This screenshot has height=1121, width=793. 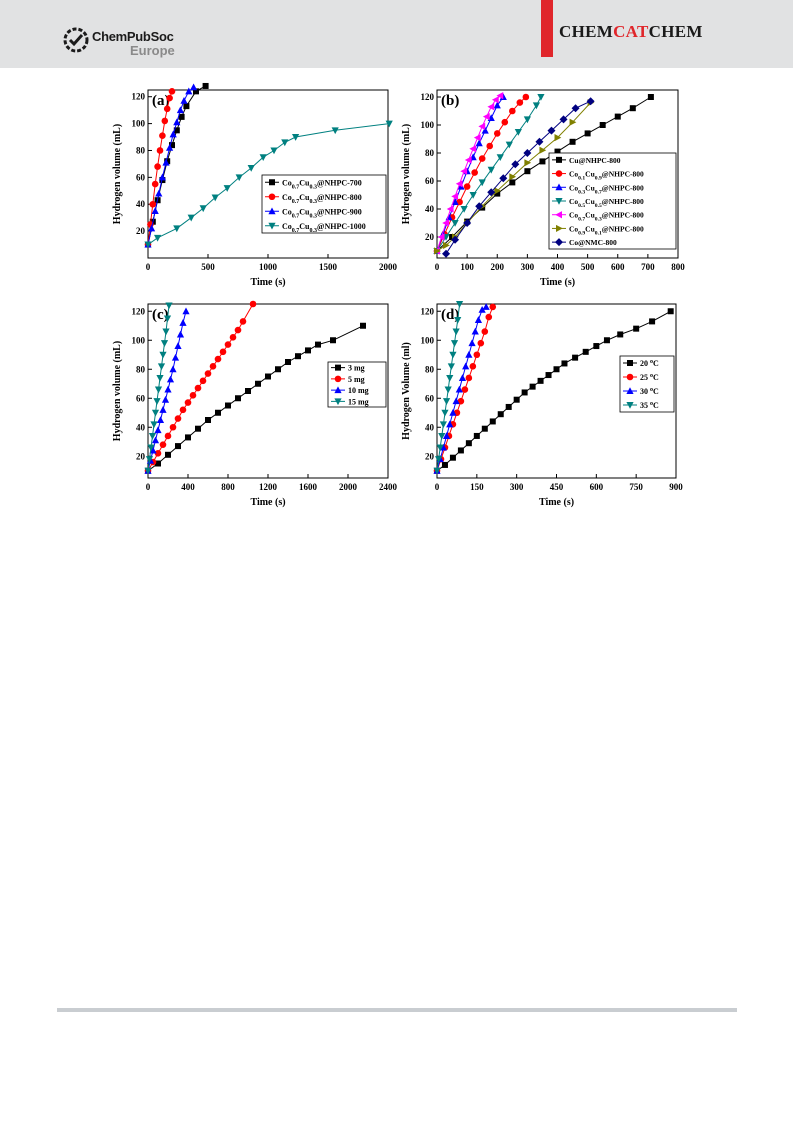 What do you see at coordinates (388, 487) in the screenshot?
I see `x-tick-label: 2400` at bounding box center [388, 487].